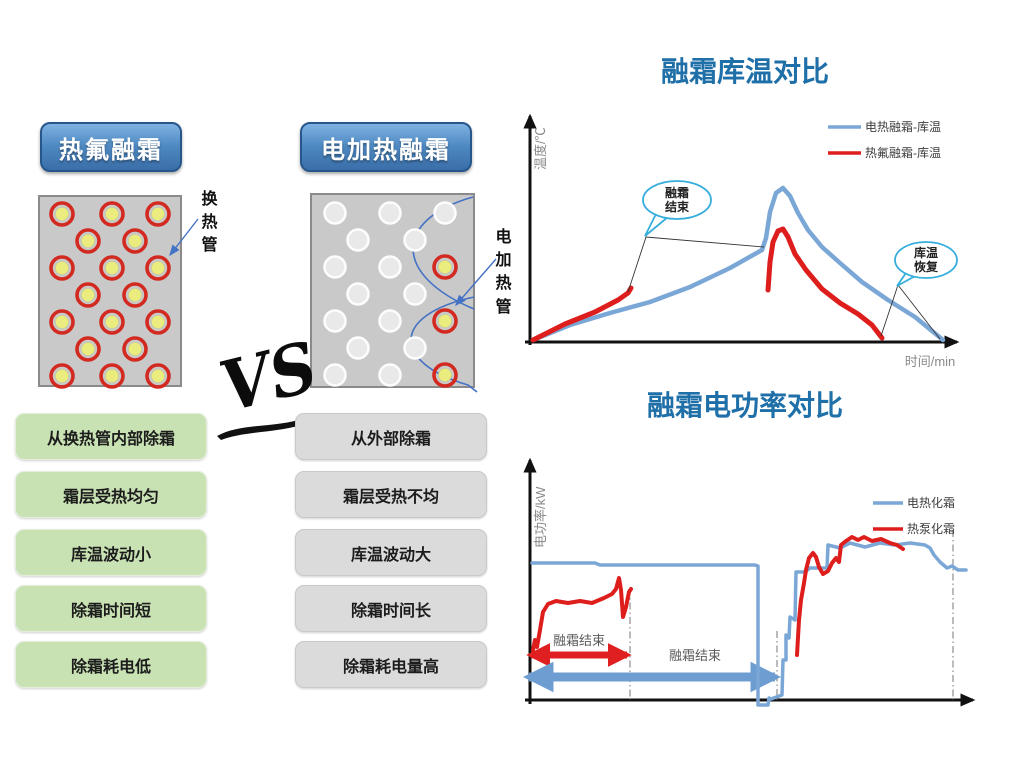 This screenshot has height=768, width=1024. What do you see at coordinates (390, 294) in the screenshot?
I see `panel-b-tubes` at bounding box center [390, 294].